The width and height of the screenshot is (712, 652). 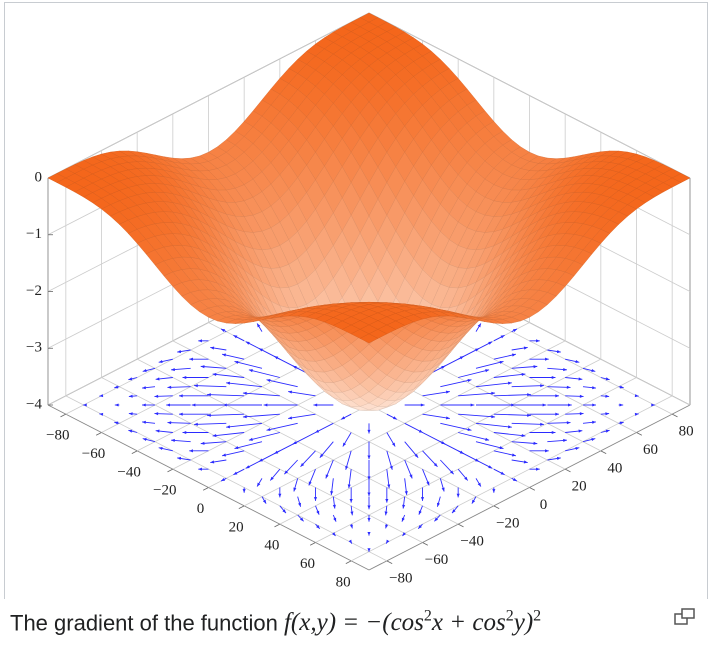 What do you see at coordinates (307, 564) in the screenshot?
I see `x-tick-label: 60` at bounding box center [307, 564].